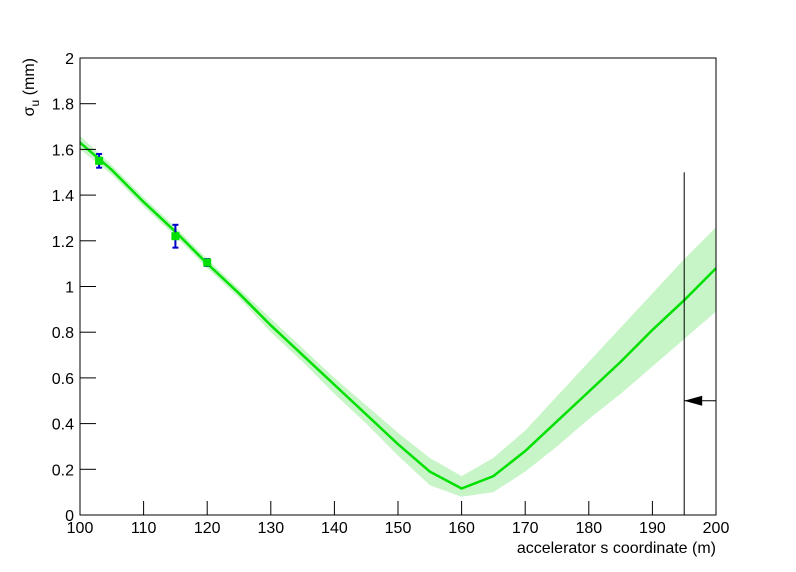  Describe the element at coordinates (716, 528) in the screenshot. I see `x-tick-label: 200` at that location.